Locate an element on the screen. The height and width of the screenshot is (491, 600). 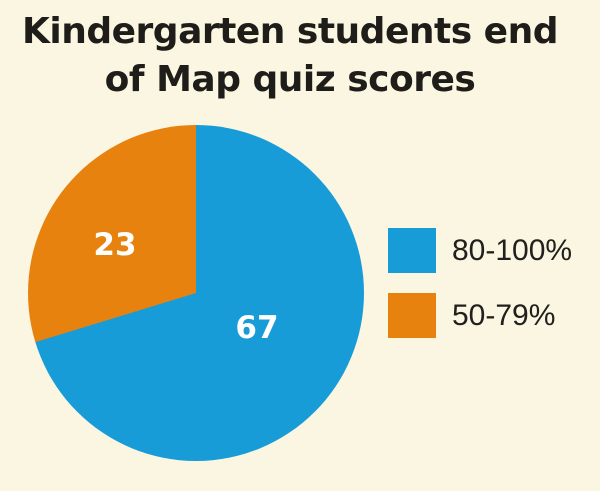
chart-title-line-1: Kindergarten students end is located at coordinates (290, 31).